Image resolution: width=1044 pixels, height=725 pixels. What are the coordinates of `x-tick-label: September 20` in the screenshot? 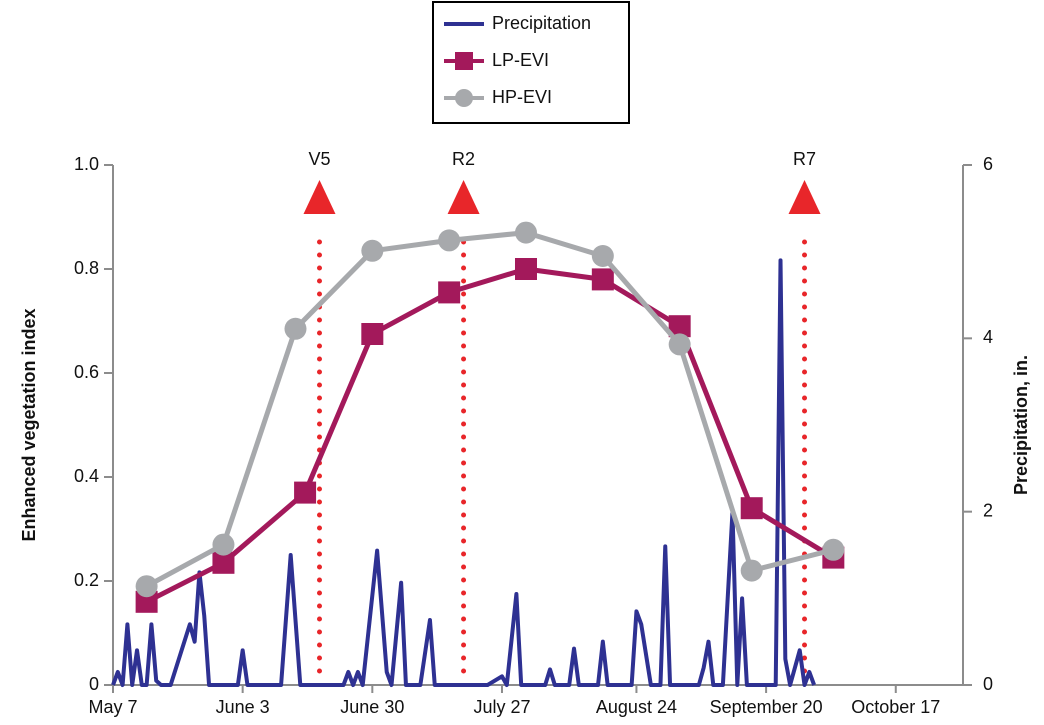 It's located at (766, 707).